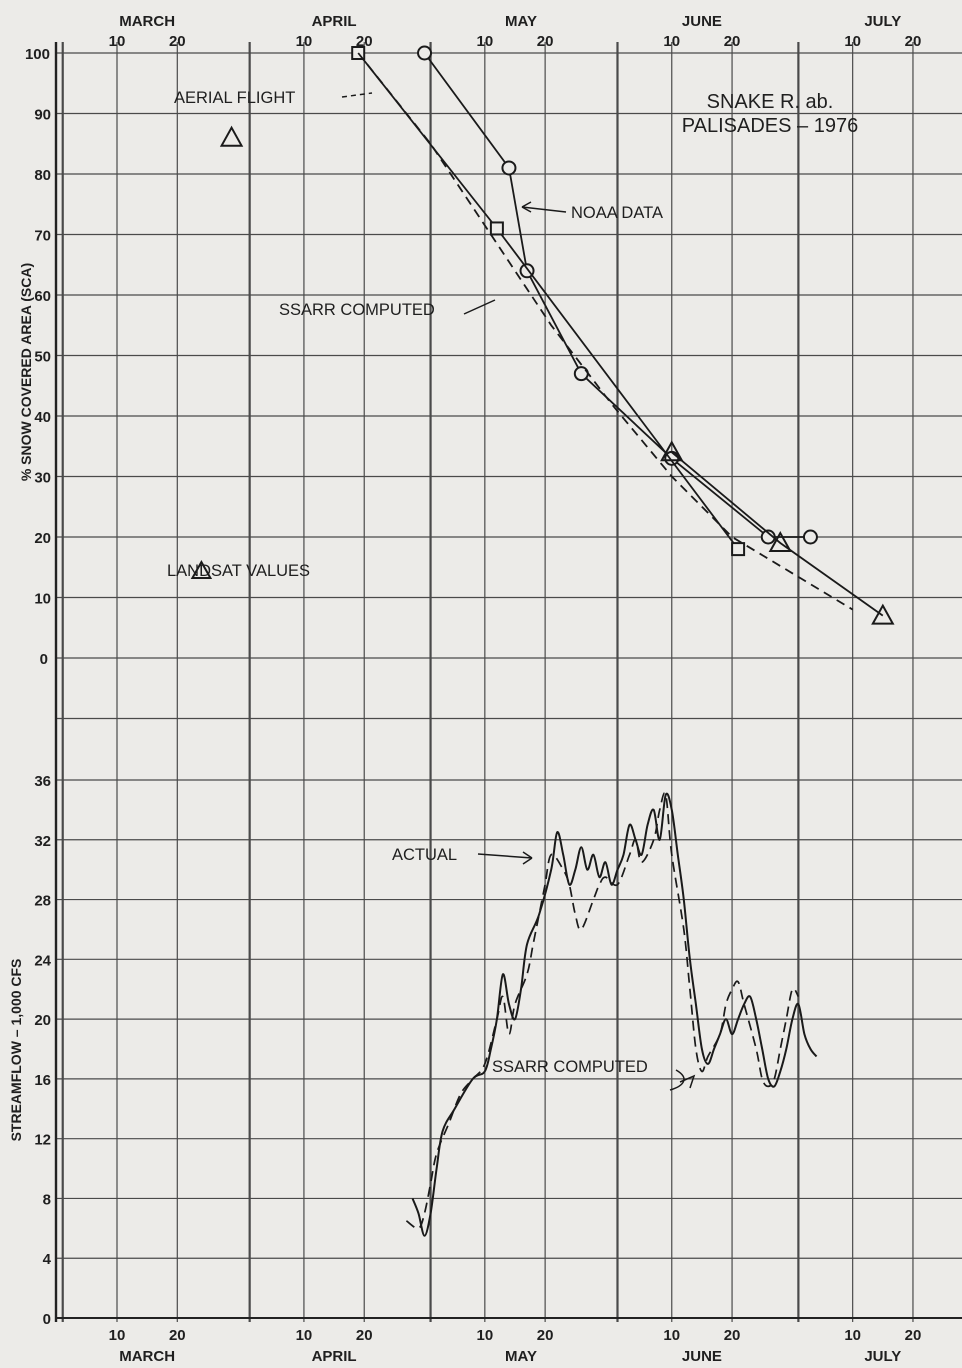 This screenshot has height=1368, width=962. What do you see at coordinates (42, 1080) in the screenshot?
I see `y-tick-label-flow: 16` at bounding box center [42, 1080].